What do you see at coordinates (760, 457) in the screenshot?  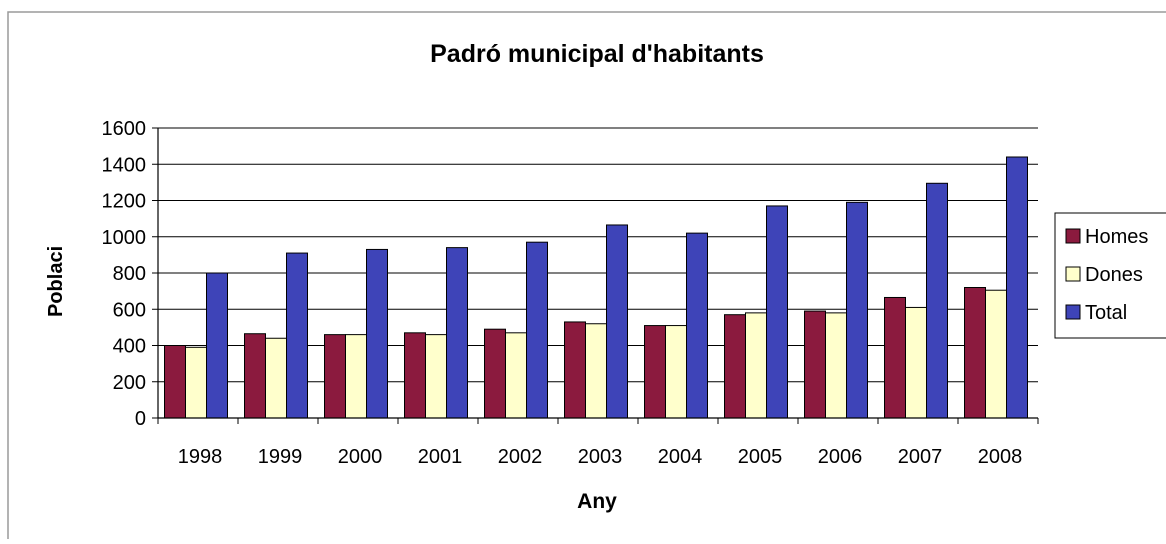 I see `x-tick-label: 2005` at bounding box center [760, 457].